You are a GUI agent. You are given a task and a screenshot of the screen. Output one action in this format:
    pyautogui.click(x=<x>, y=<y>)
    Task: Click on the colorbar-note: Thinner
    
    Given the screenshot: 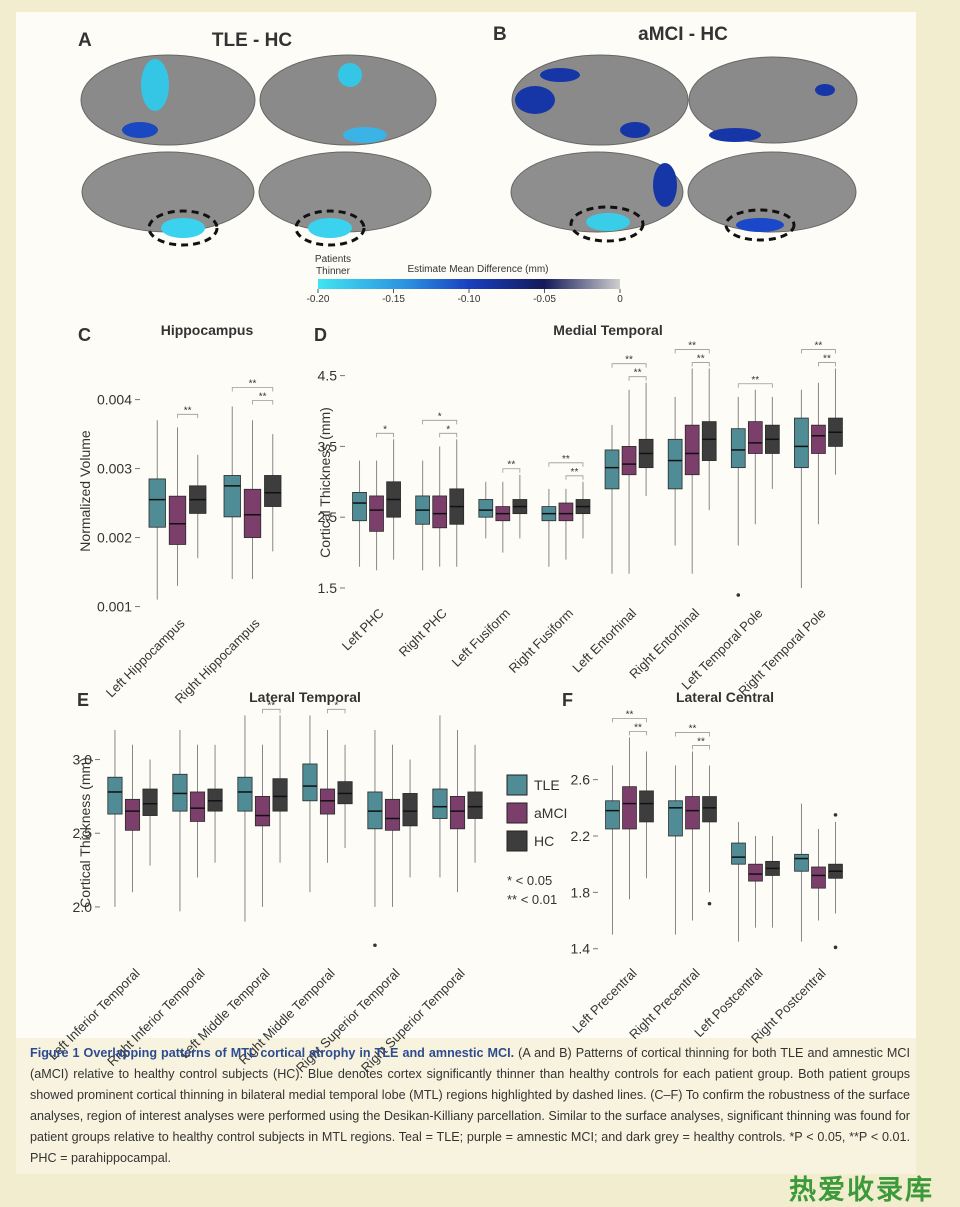 What is the action you would take?
    pyautogui.click(x=333, y=271)
    